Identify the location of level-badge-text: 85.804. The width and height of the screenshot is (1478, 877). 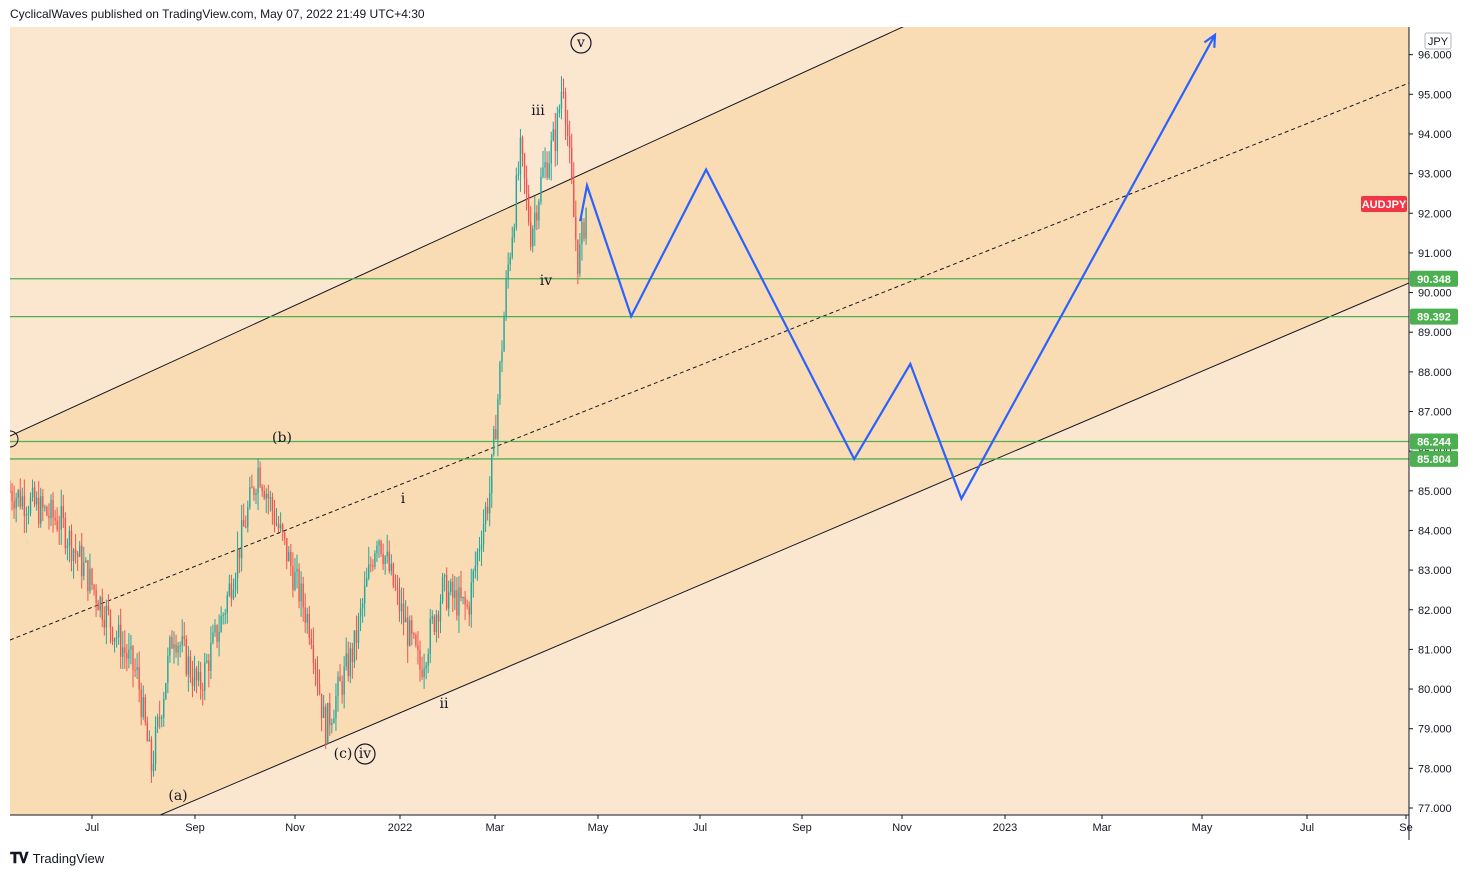
(1434, 460).